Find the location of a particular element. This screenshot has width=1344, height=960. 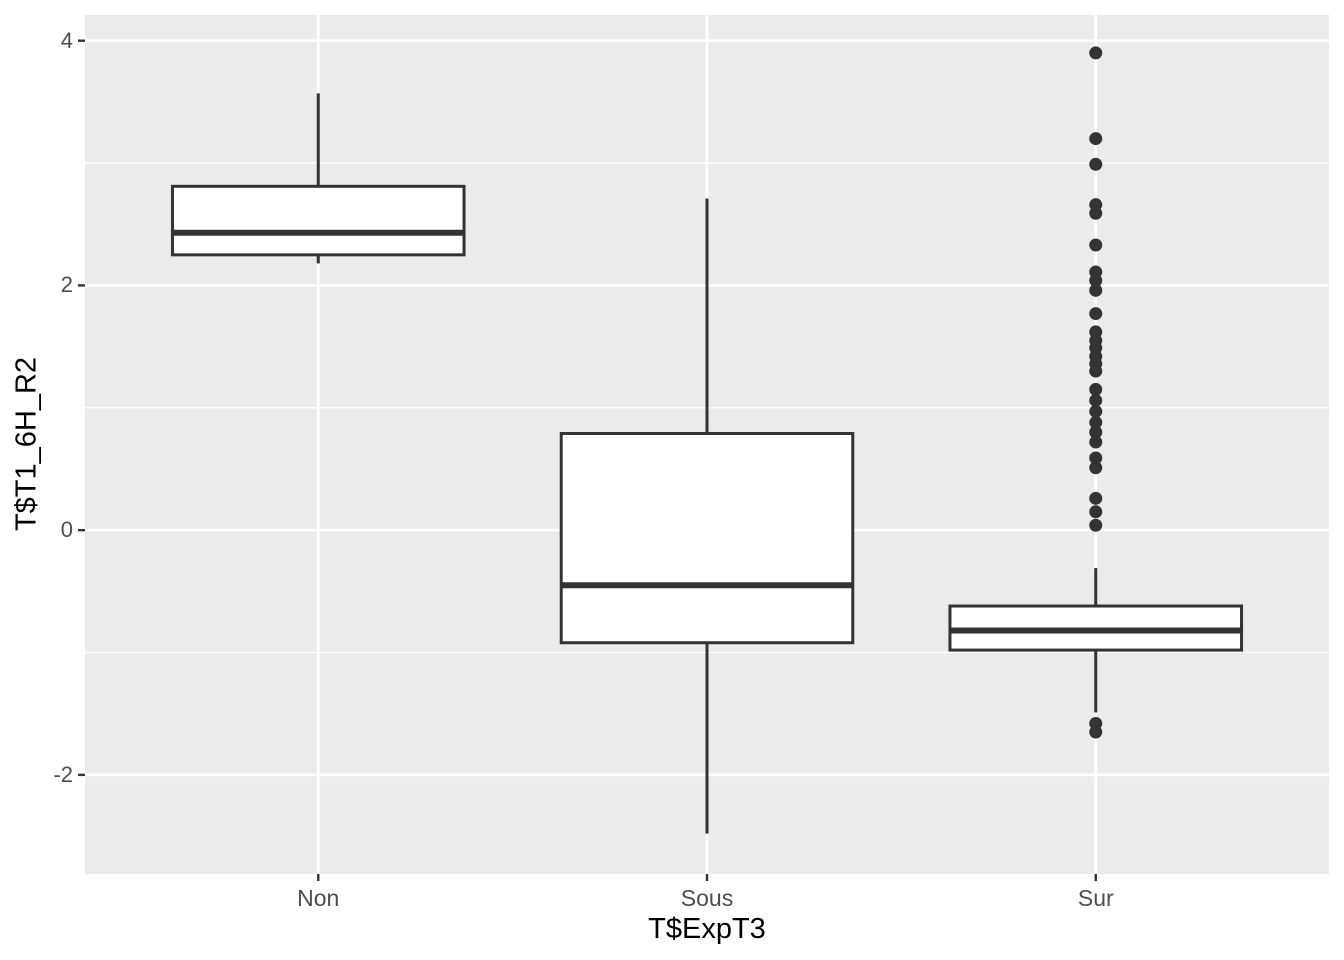

x-tick-label-non: Non is located at coordinates (318, 898).